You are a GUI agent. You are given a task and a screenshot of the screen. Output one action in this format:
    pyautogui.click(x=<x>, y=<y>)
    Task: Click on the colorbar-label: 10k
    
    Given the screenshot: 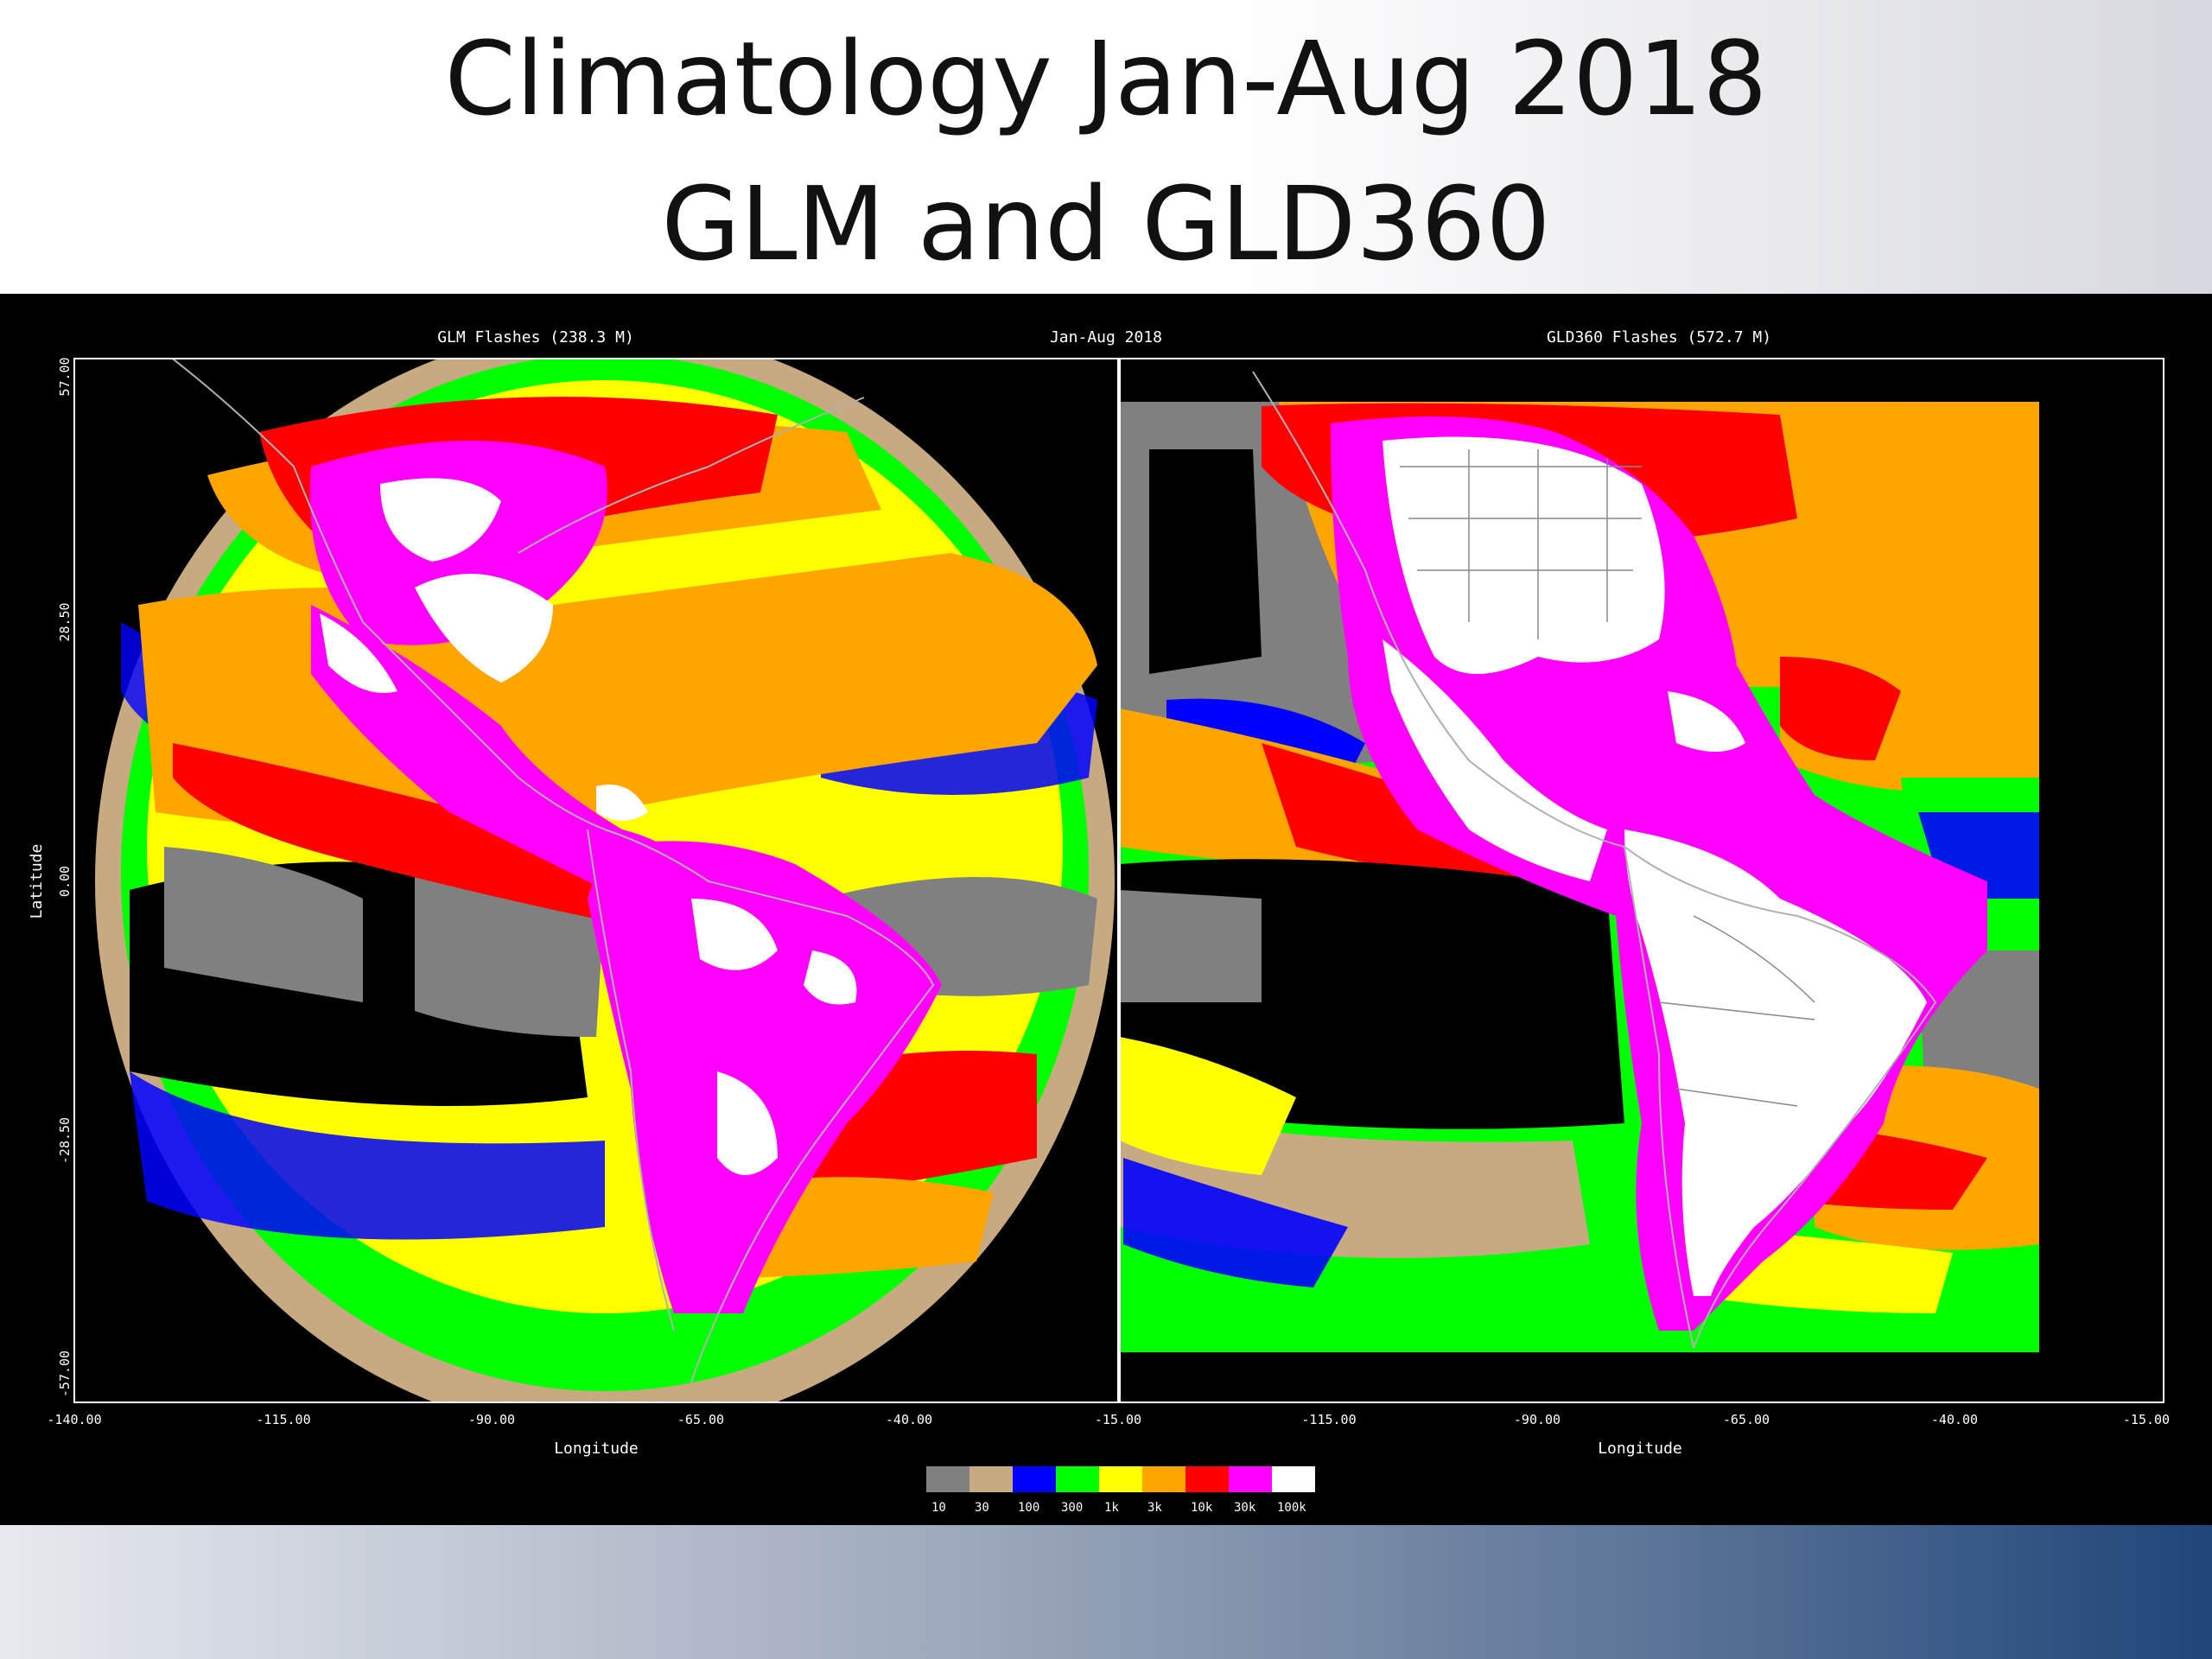 What is the action you would take?
    pyautogui.click(x=1202, y=1508)
    